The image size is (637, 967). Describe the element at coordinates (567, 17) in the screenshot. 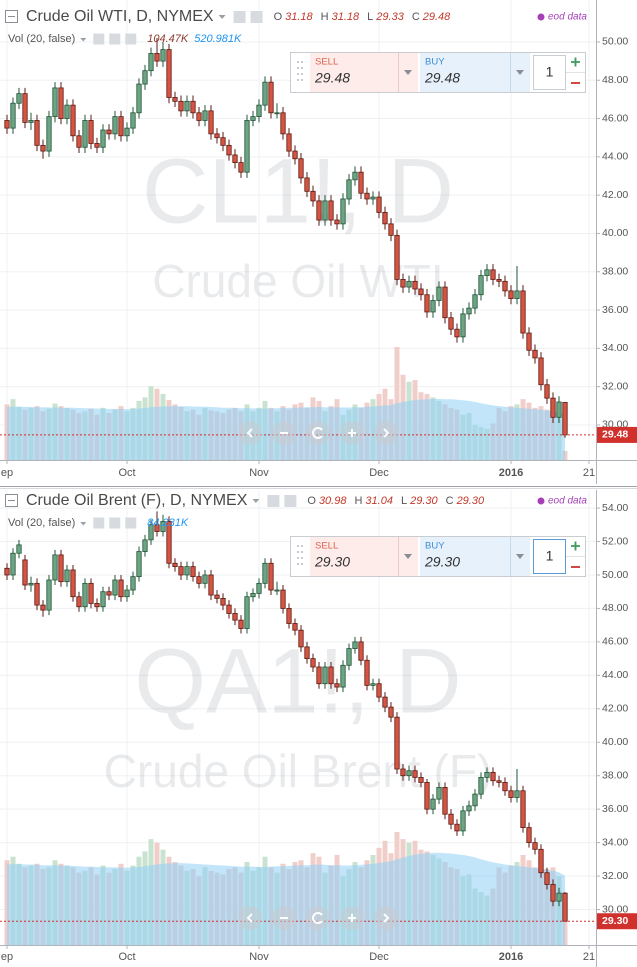

I see `data-source: eod data` at that location.